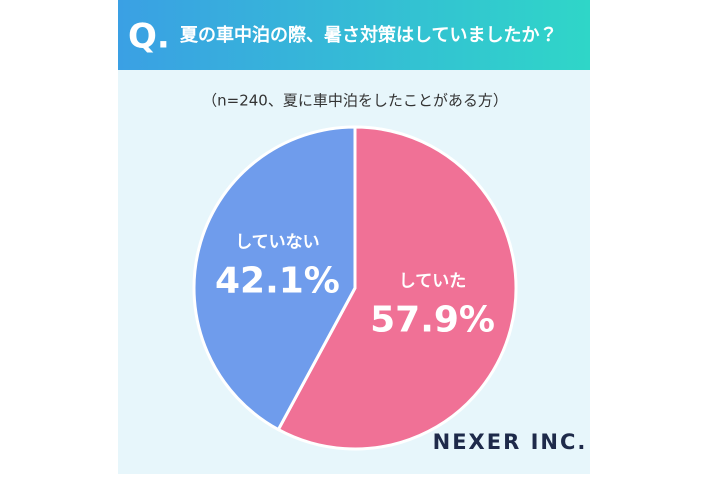 Image resolution: width=710 pixels, height=478 pixels. Describe the element at coordinates (277, 242) in the screenshot. I see `slice-category-label: していない` at that location.